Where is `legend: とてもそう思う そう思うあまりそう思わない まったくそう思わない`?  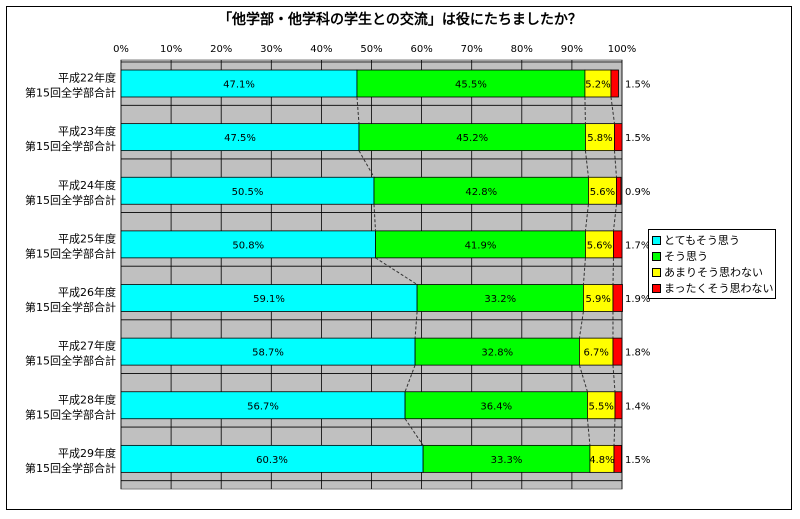
legend: とてもそう思う そう思うあまりそう思わない まったくそう思わない is located at coordinates (712, 264).